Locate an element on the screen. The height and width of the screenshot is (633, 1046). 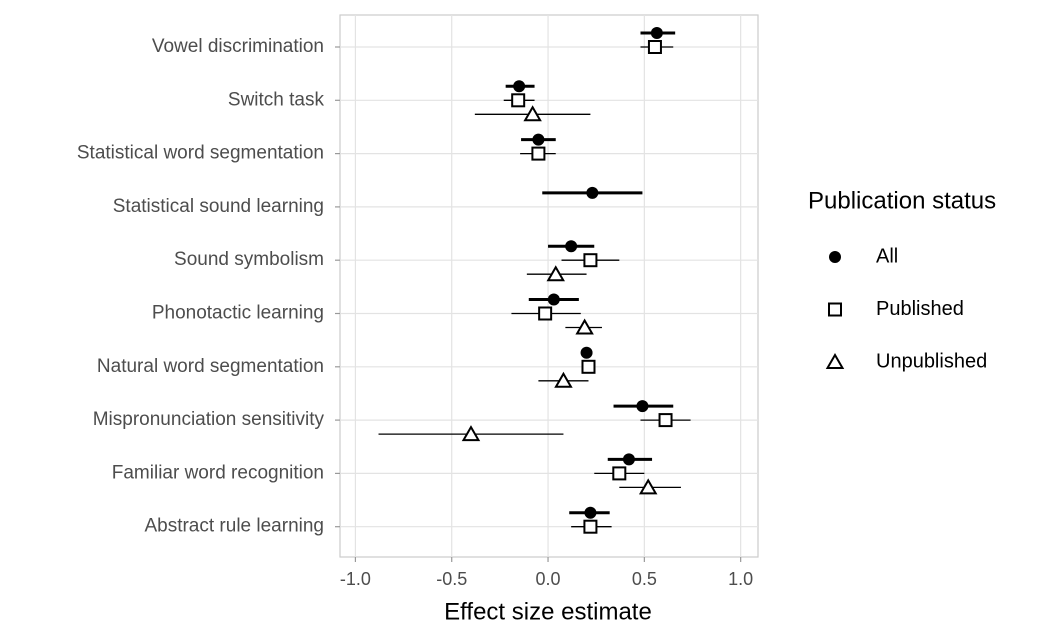
legend-label: Published is located at coordinates (920, 309).